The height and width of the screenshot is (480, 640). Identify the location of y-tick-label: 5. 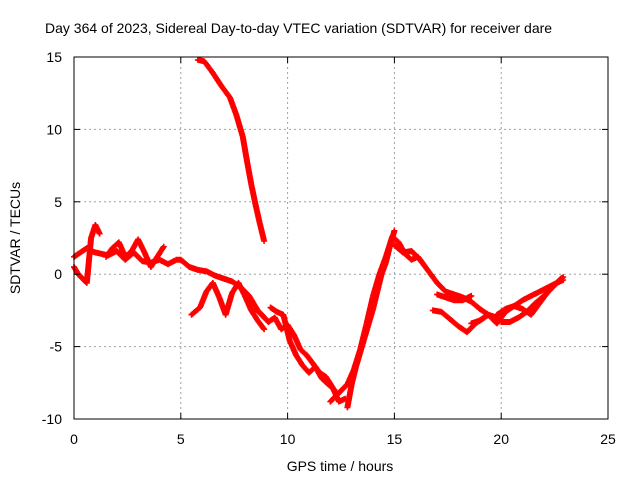
(58, 202).